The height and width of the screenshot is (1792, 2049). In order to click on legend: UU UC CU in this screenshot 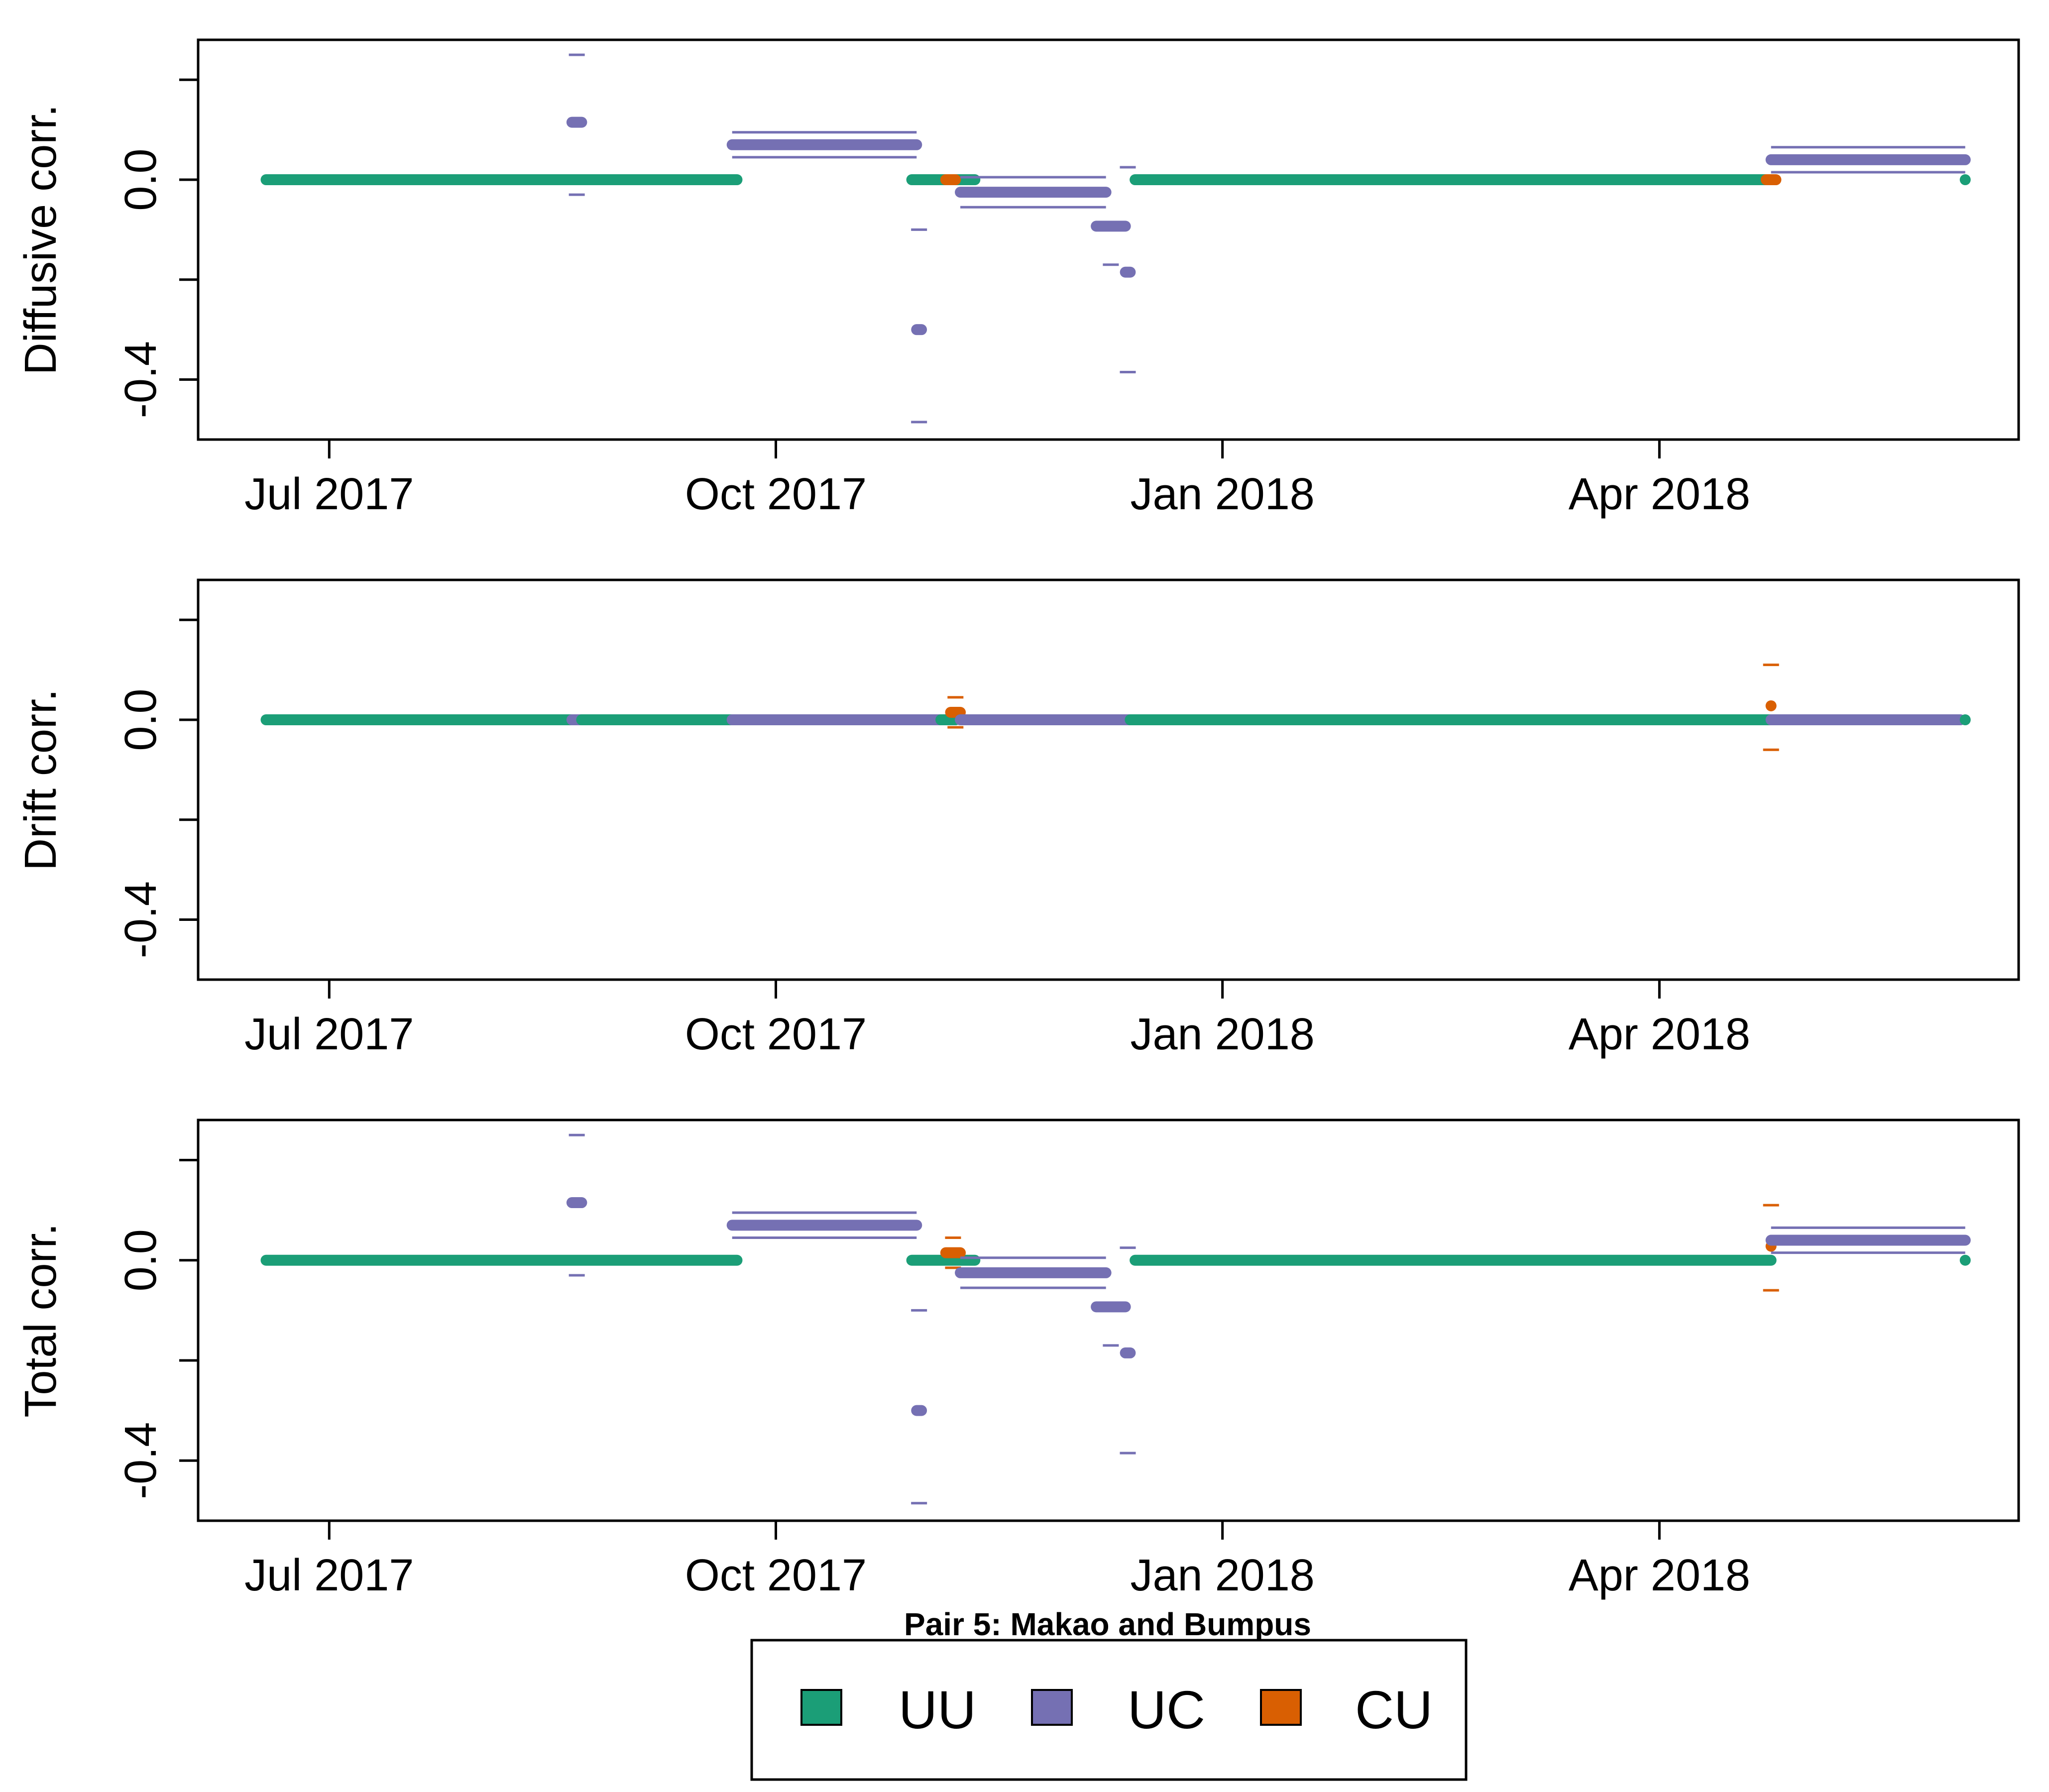, I will do `click(1109, 1710)`.